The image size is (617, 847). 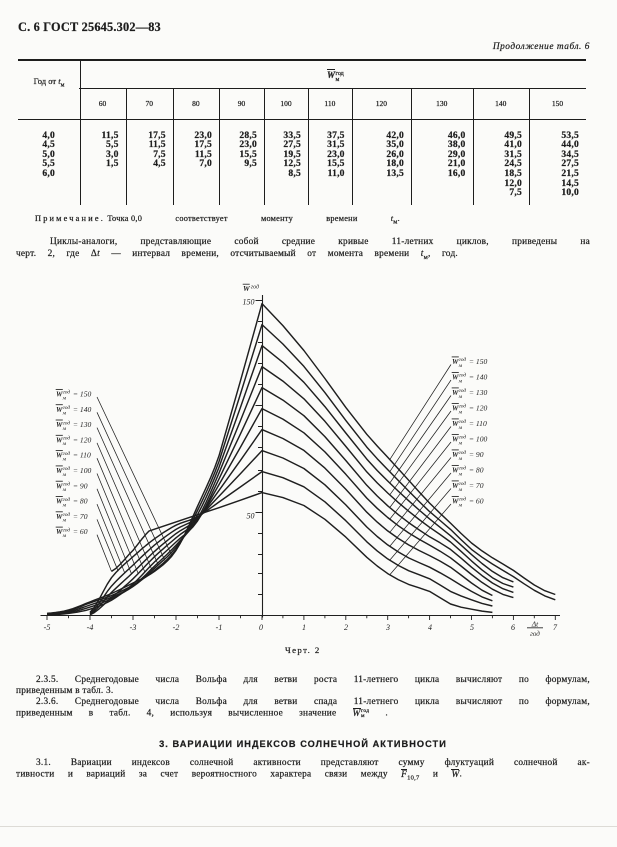 I want to click on svg-text: 6, so click(x=513, y=627).